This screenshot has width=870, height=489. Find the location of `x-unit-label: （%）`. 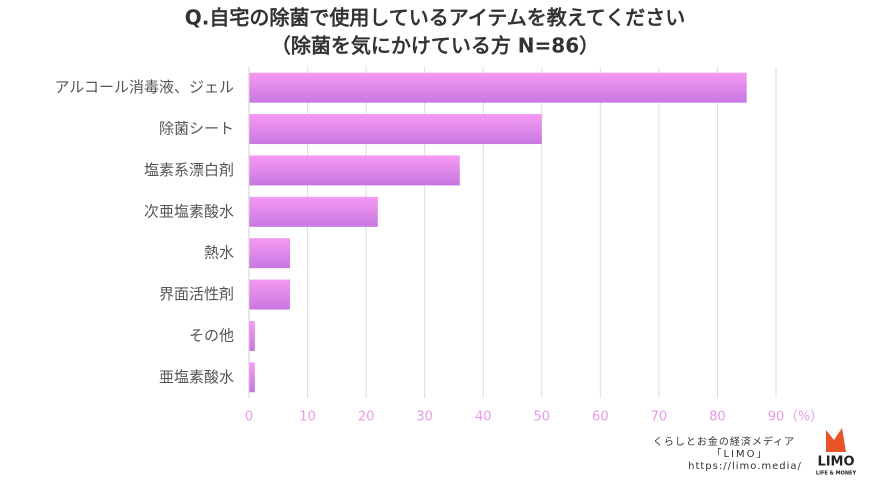

x-unit-label: （%） is located at coordinates (804, 417).